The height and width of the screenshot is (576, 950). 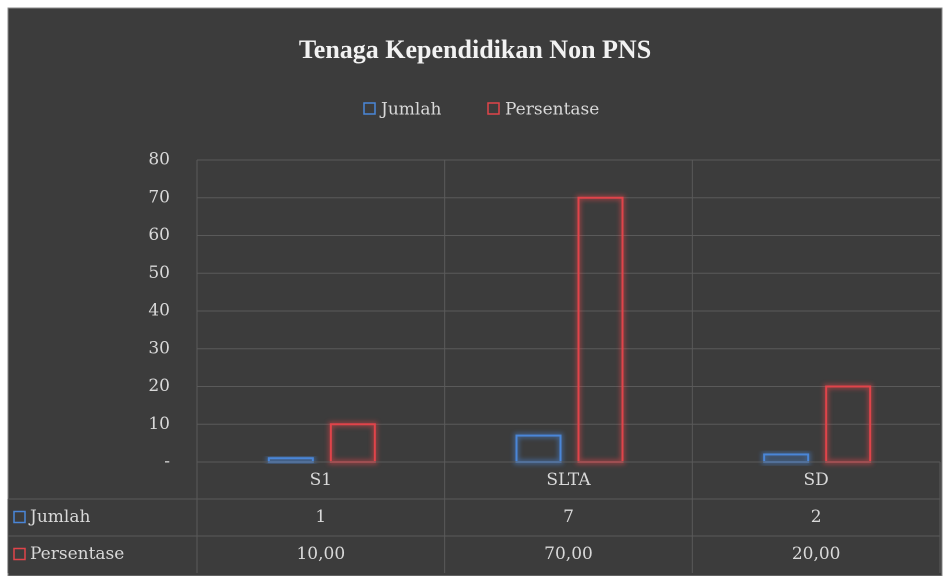 I want to click on table-cell: 10,00, so click(x=320, y=554).